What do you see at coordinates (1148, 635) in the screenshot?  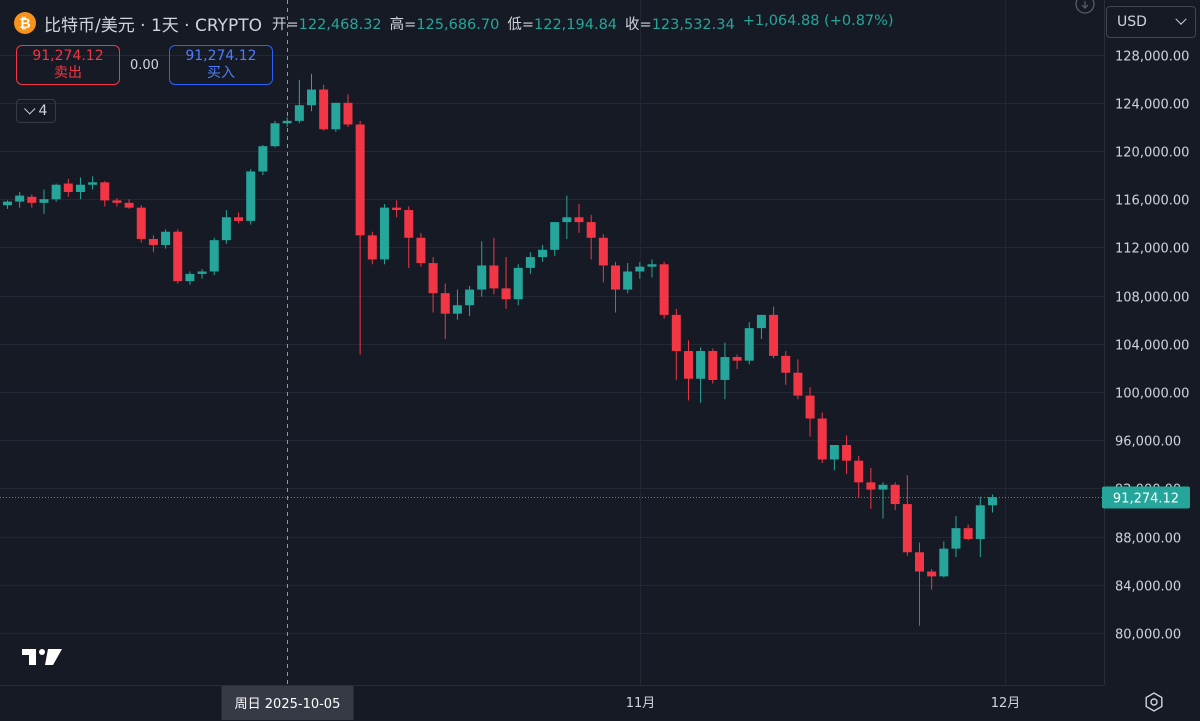 I see `price-tick-label: 80,000.00` at bounding box center [1148, 635].